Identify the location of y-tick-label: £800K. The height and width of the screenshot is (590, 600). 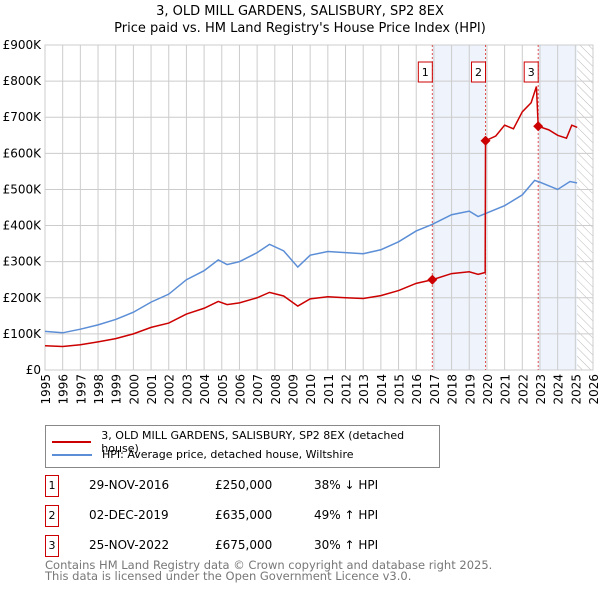
(23, 81).